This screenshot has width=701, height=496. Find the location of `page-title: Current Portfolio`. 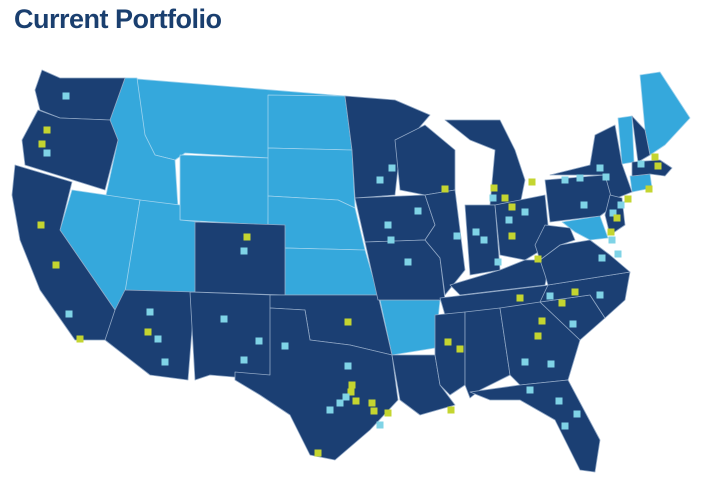

page-title: Current Portfolio is located at coordinates (118, 19).